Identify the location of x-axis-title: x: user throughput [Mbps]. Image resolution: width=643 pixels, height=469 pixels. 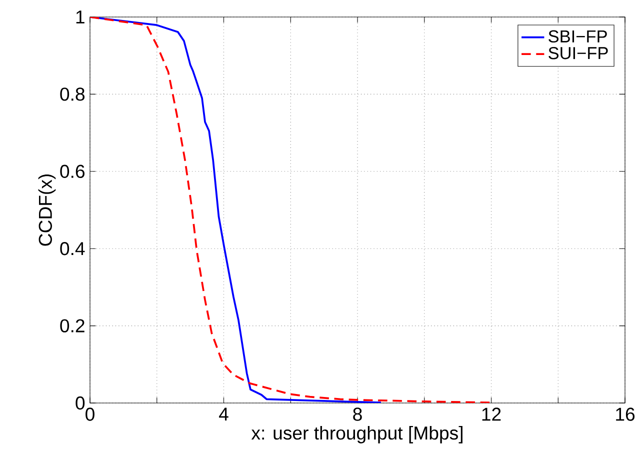
(356, 435).